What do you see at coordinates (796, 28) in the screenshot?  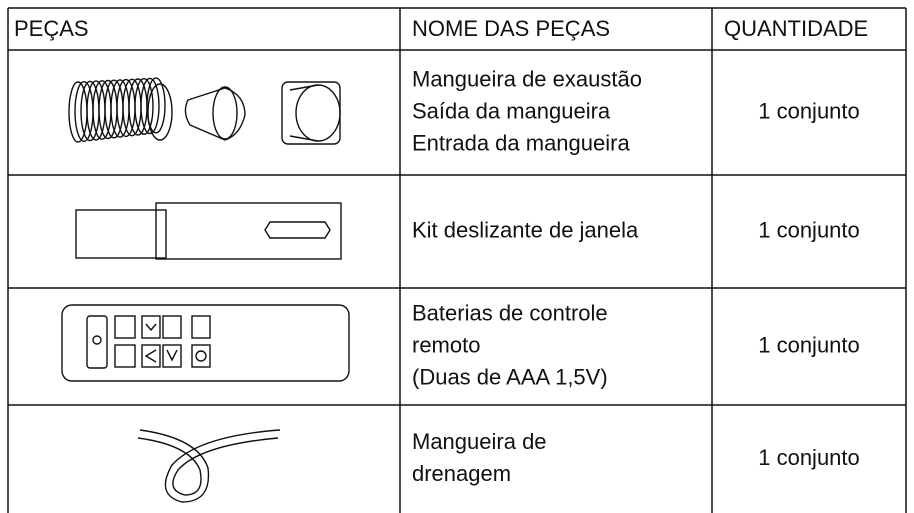 I see `header-cell: QUANTIDADE` at bounding box center [796, 28].